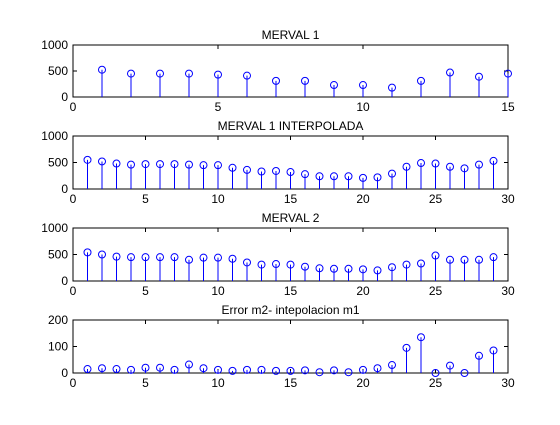 The width and height of the screenshot is (560, 425). Describe the element at coordinates (291, 126) in the screenshot. I see `subplot-title: MERVAL 1 INTERPOLADA` at that location.